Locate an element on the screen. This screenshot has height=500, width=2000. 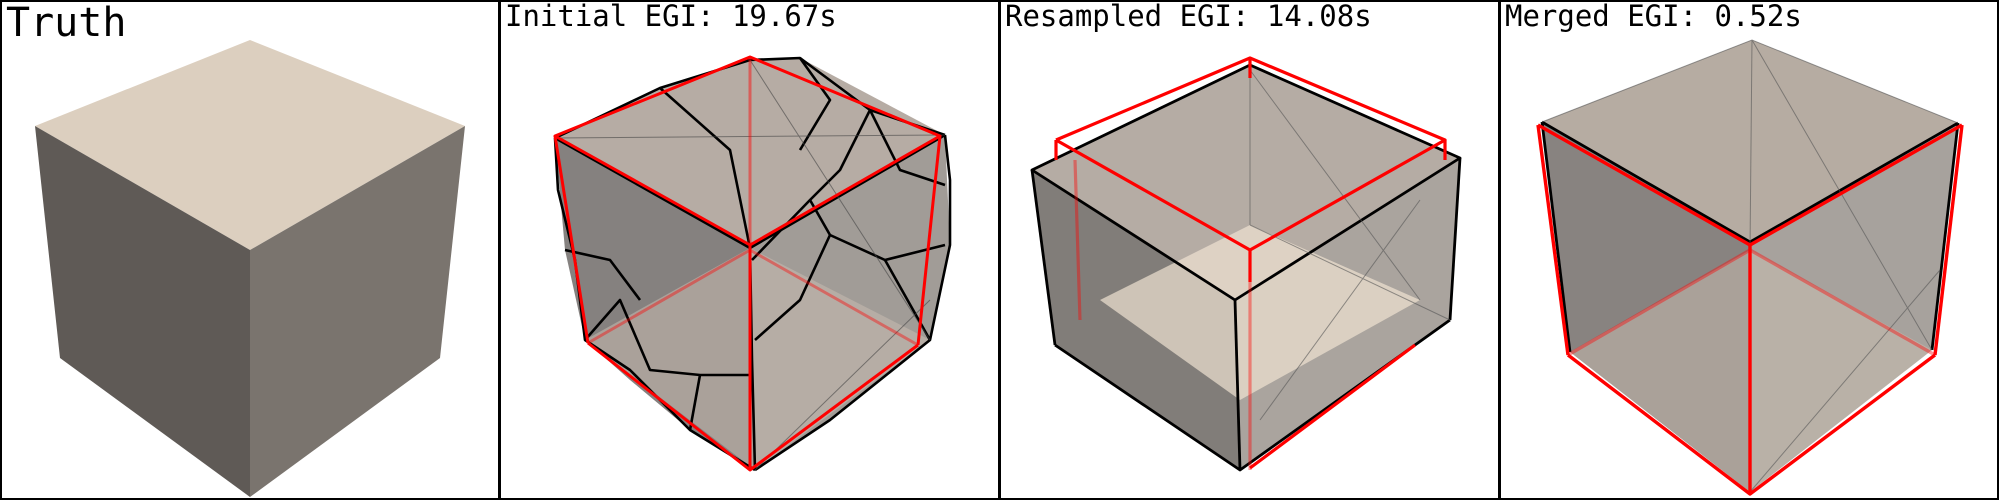
panel-resampled-title: Resampled EGI: 14.08s is located at coordinates (1188, 16).